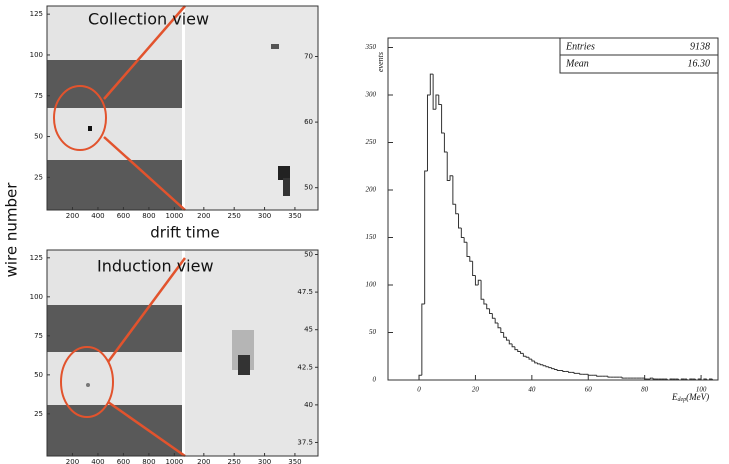 The width and height of the screenshot is (729, 464). What do you see at coordinates (645, 390) in the screenshot?
I see `x-tick-label: 80` at bounding box center [645, 390].